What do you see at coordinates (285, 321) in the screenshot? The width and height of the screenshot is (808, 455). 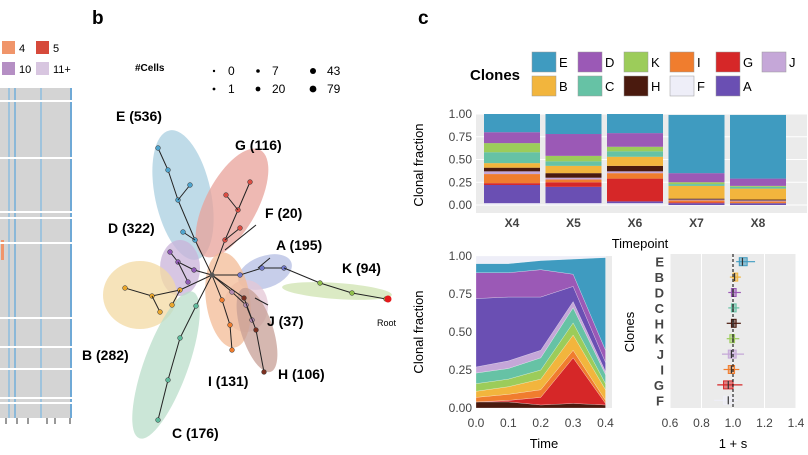 I see `cluster-label-J: J (37)` at bounding box center [285, 321].